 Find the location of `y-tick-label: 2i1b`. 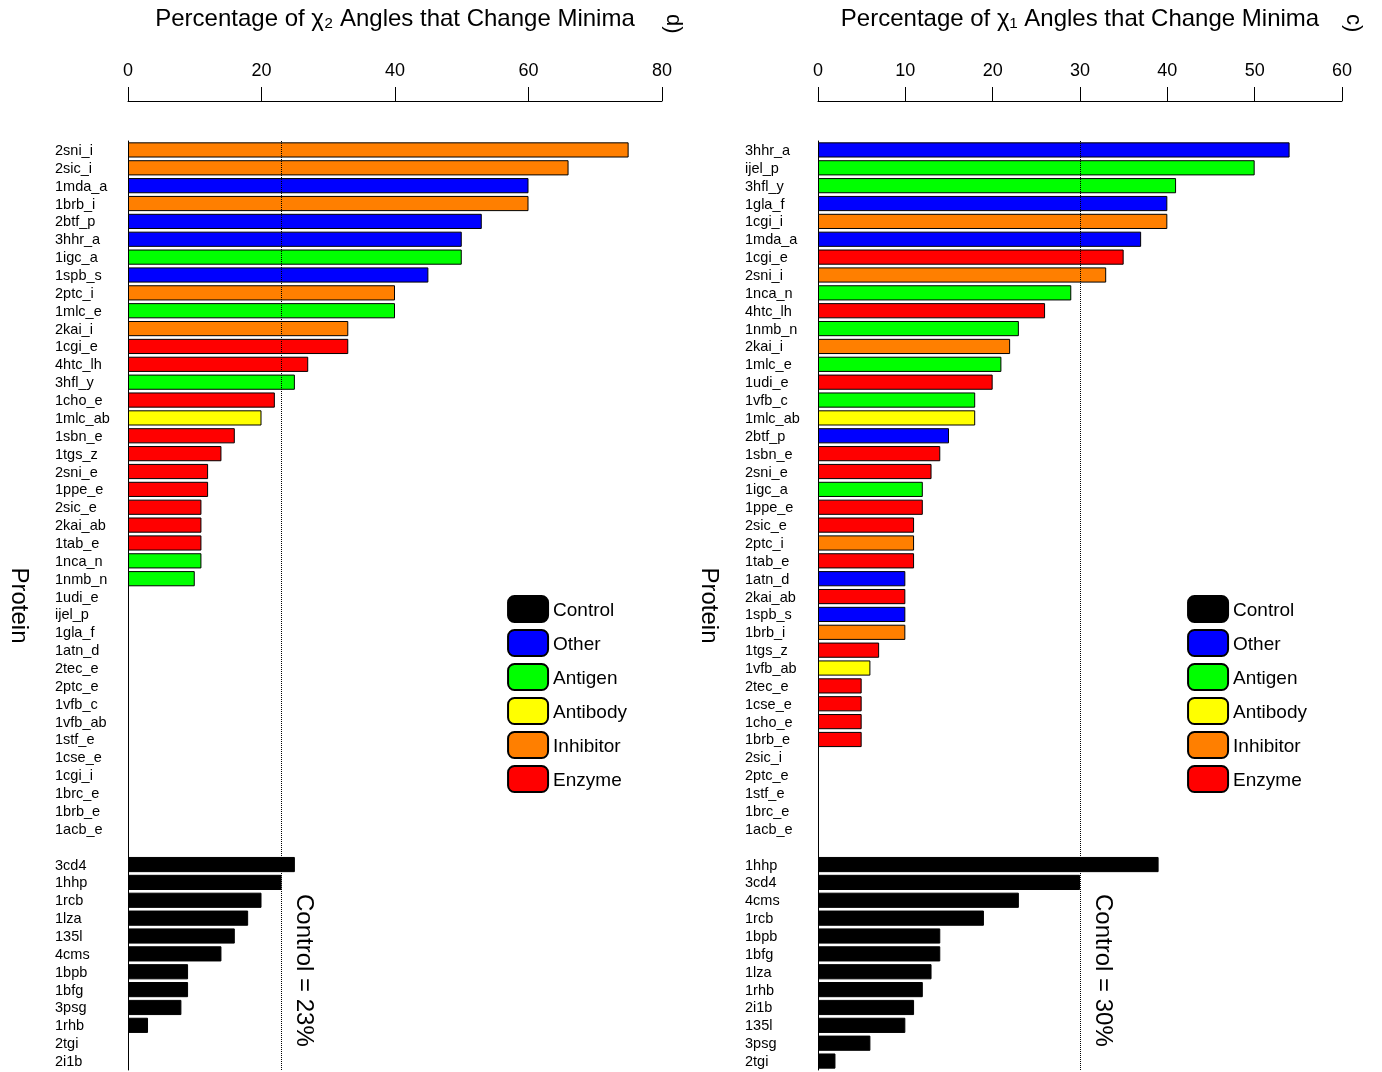

y-tick-label: 2i1b is located at coordinates (69, 1061).